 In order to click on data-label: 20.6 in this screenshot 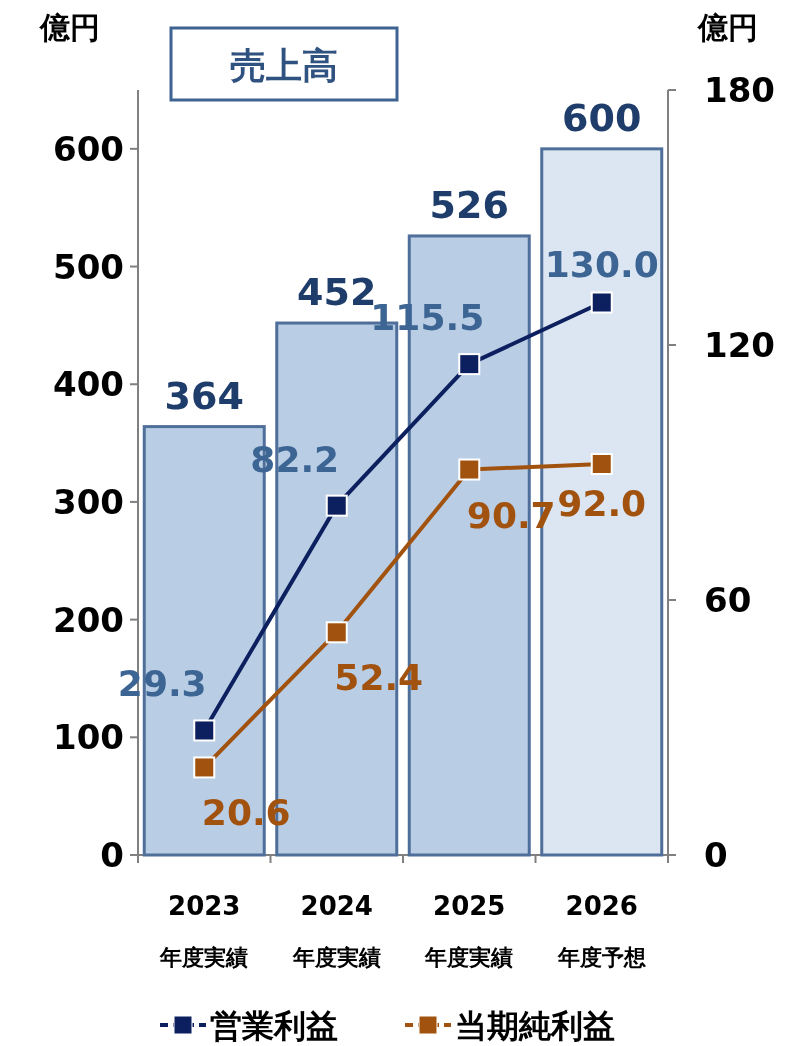, I will do `click(246, 813)`.